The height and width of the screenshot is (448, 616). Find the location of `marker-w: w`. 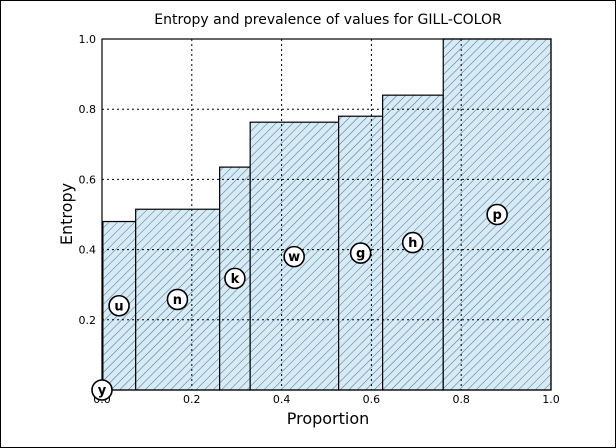

marker-w: w is located at coordinates (294, 256).